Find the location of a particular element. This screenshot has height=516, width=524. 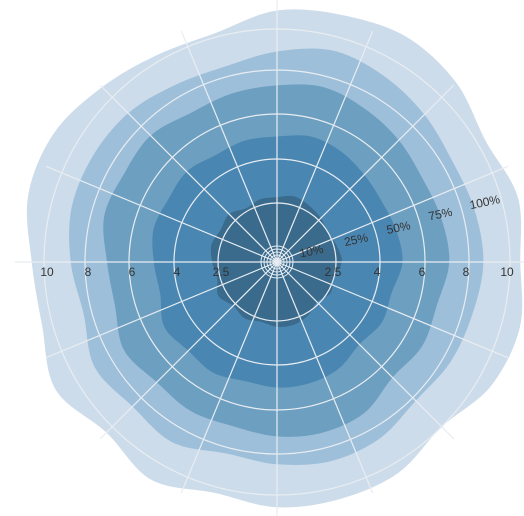

radial-tick-labels: 2.5 2.5 4 4 6 6 8 8 10 10 is located at coordinates (277, 272).